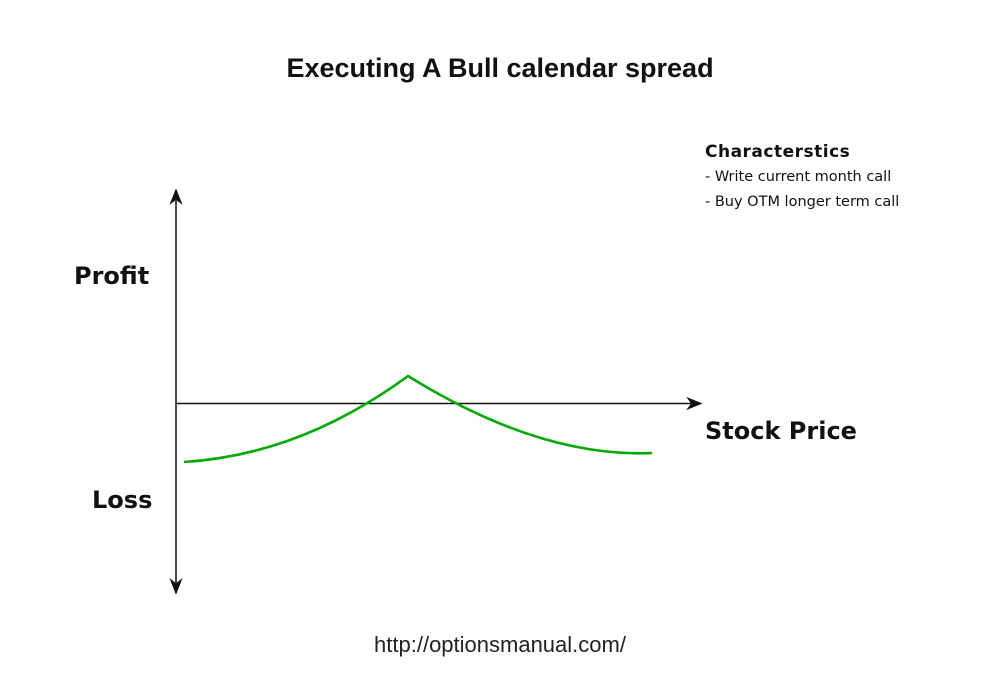 This screenshot has width=1000, height=700. I want to click on payoff-curve, so click(418, 419).